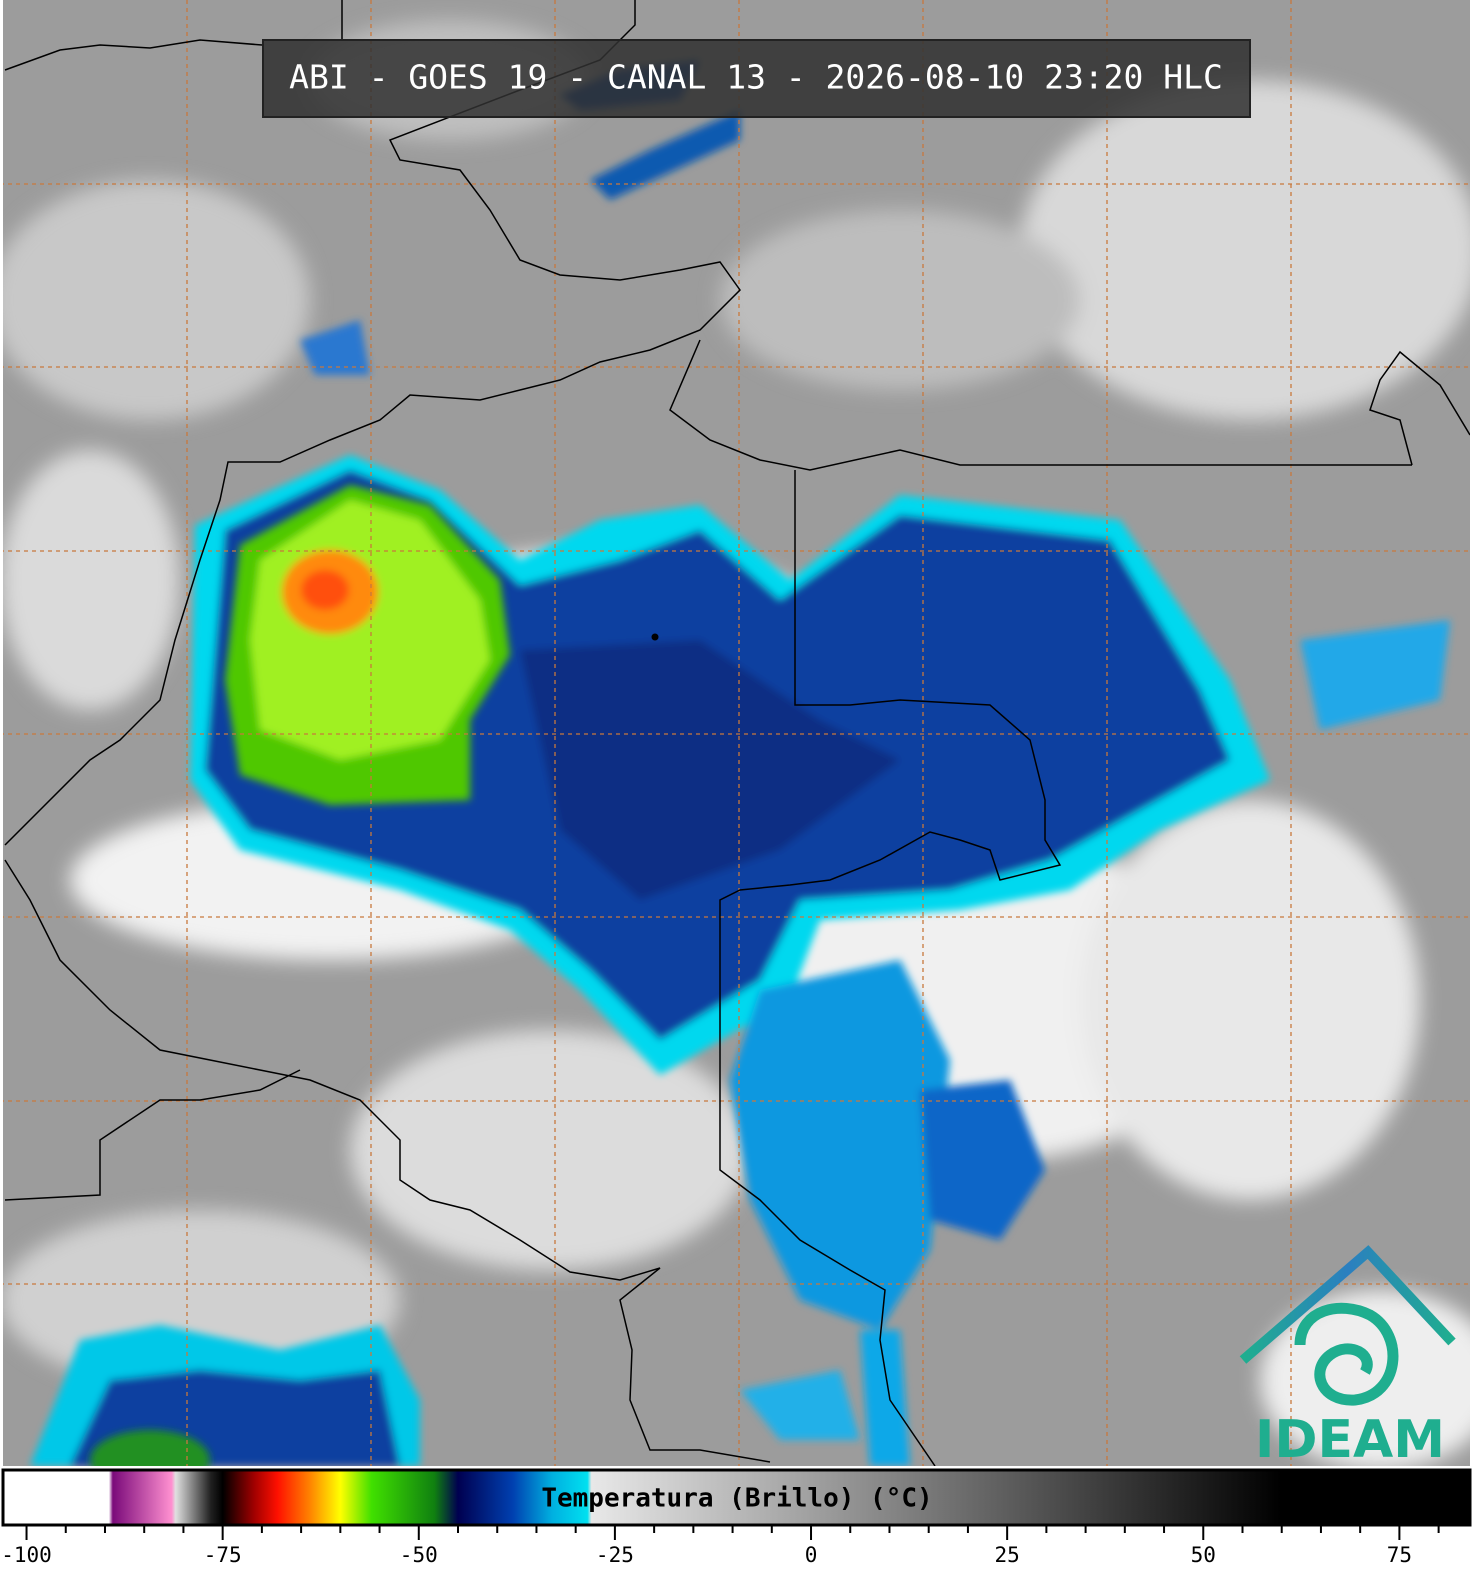 Image resolution: width=1481 pixels, height=1582 pixels. Describe the element at coordinates (26, 1555) in the screenshot. I see `tick-label: -100` at that location.